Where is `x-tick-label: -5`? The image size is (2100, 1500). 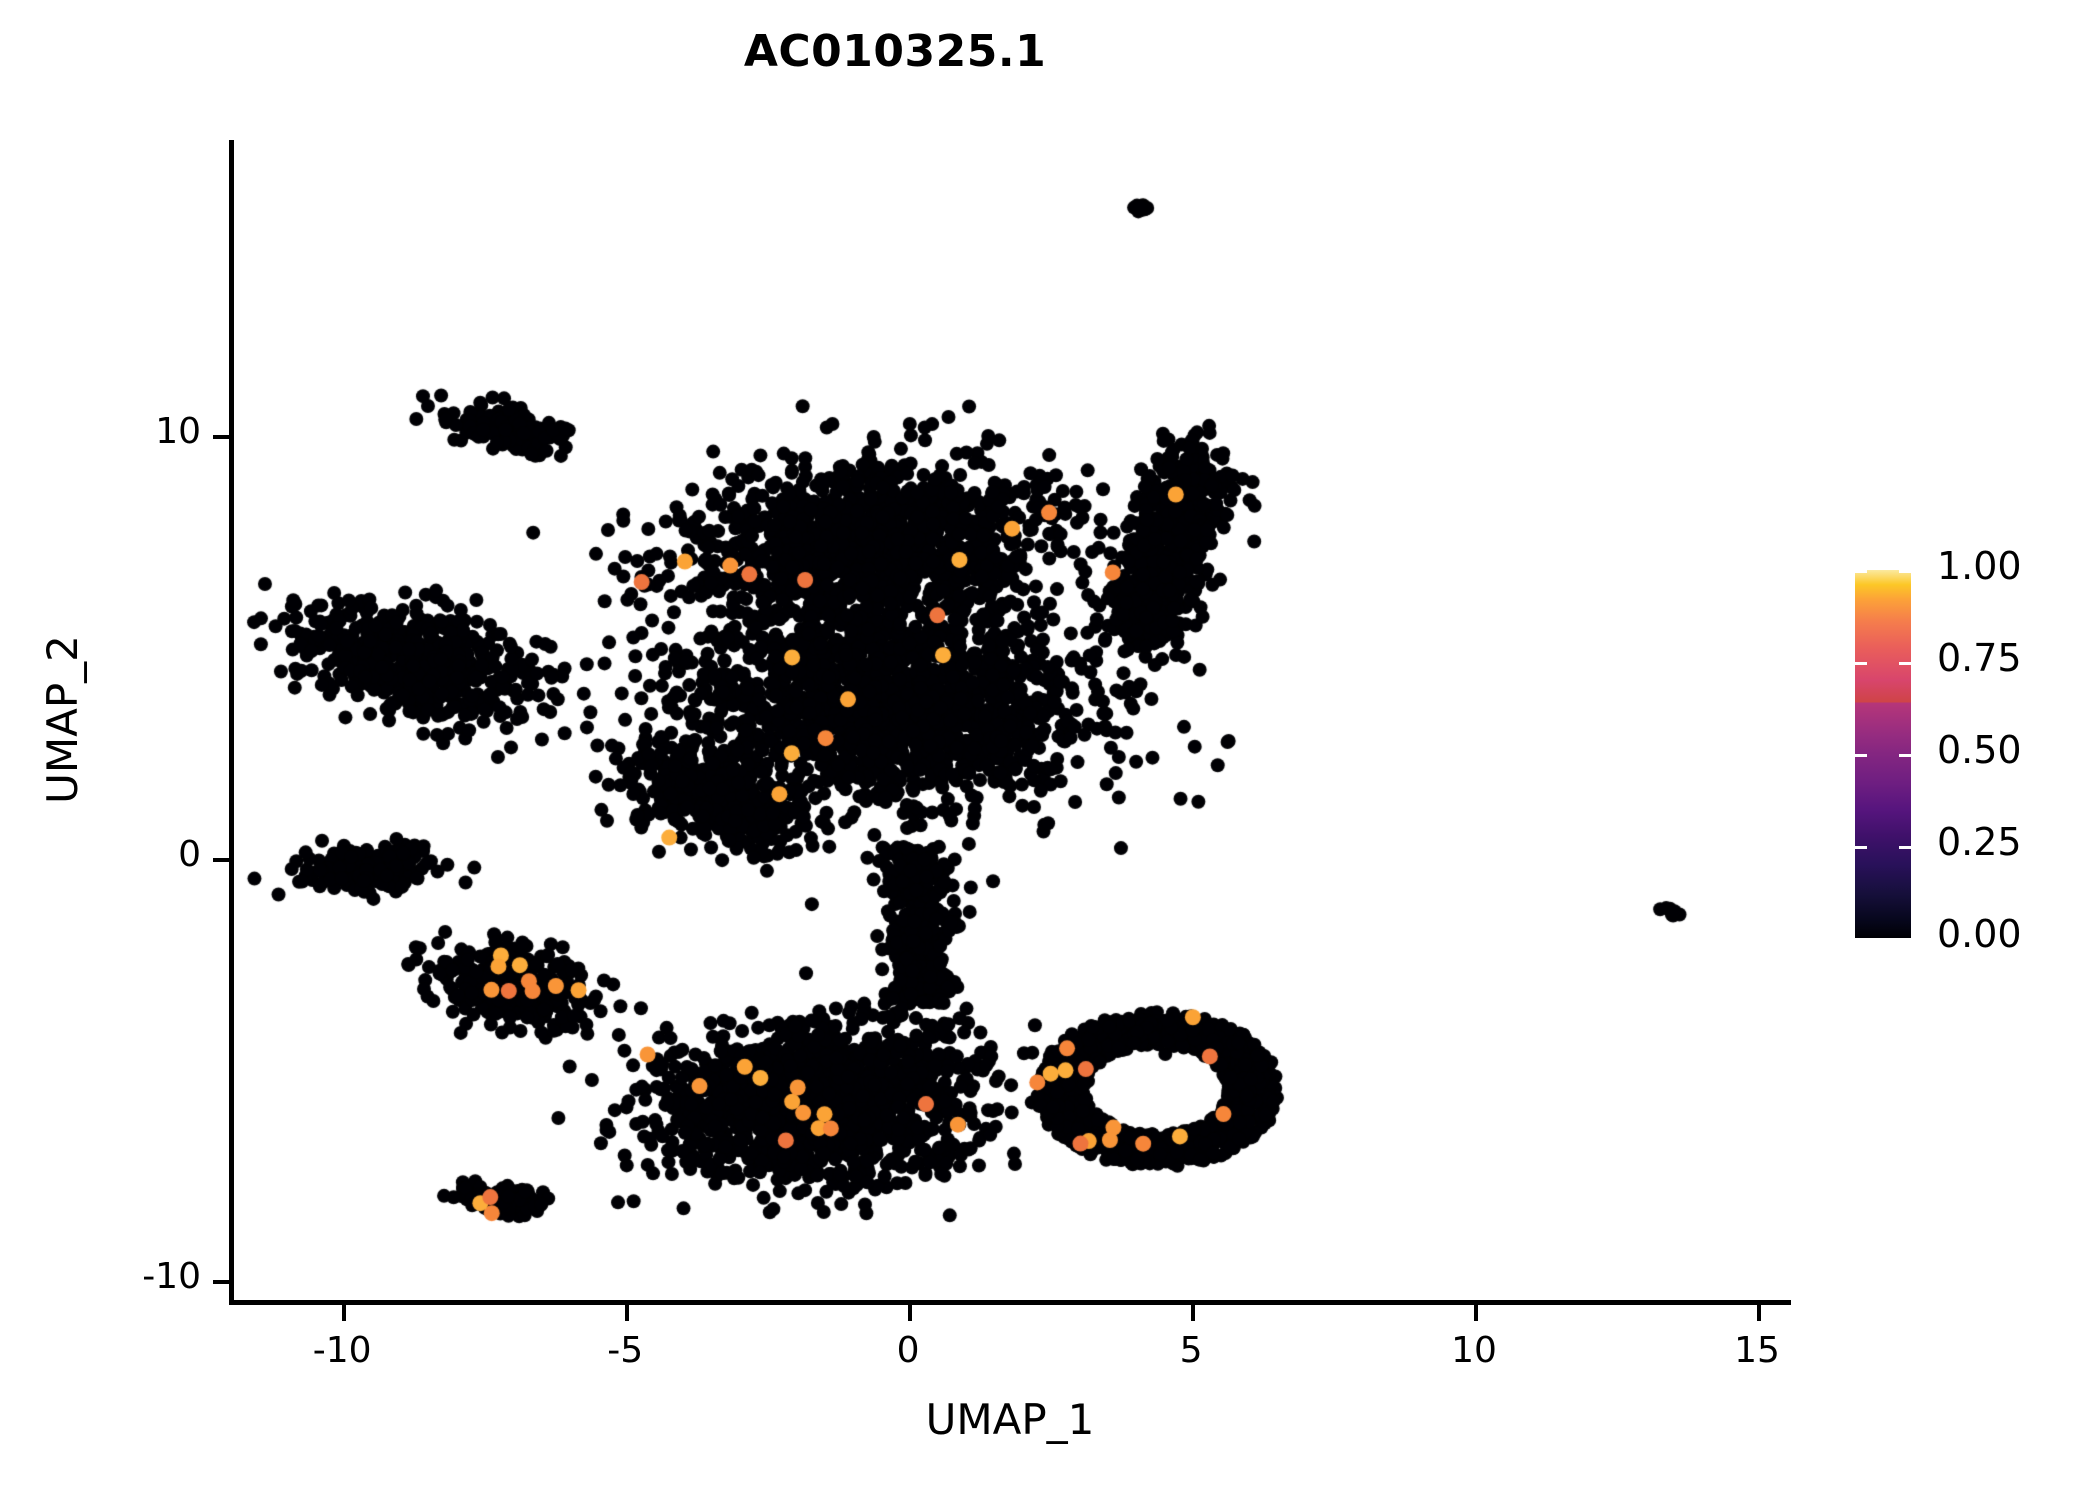 x-tick-label: -5 is located at coordinates (625, 1350).